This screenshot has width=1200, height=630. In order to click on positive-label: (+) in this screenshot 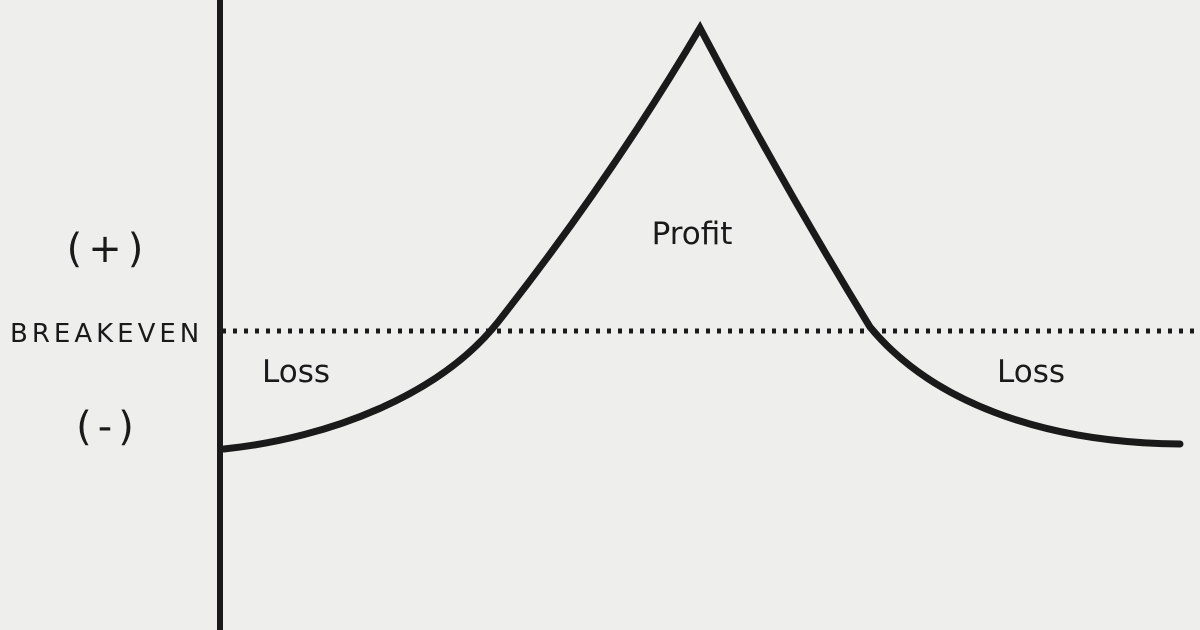, I will do `click(108, 249)`.